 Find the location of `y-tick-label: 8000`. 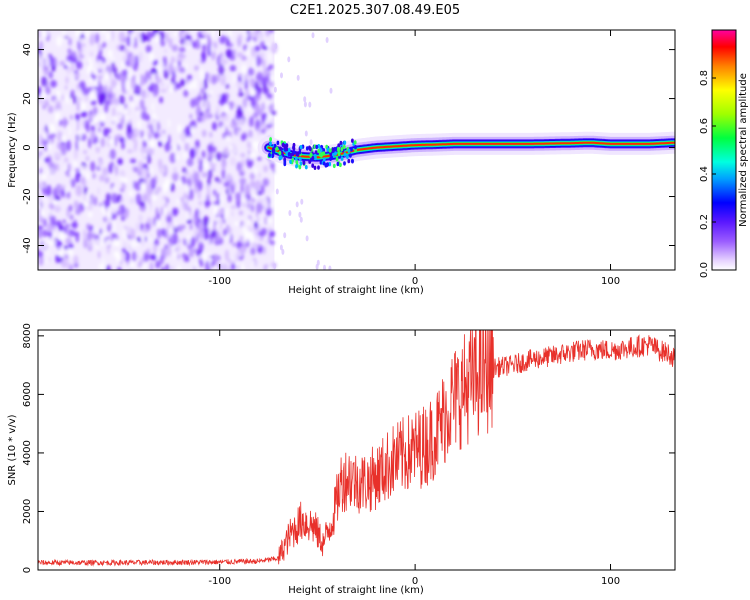

y-tick-label: 8000 is located at coordinates (27, 335).